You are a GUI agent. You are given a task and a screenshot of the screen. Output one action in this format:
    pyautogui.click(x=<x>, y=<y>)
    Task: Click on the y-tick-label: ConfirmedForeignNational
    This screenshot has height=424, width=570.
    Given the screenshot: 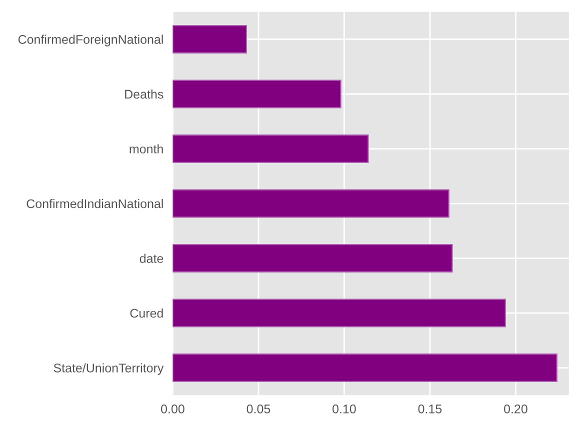 What is the action you would take?
    pyautogui.click(x=90, y=40)
    